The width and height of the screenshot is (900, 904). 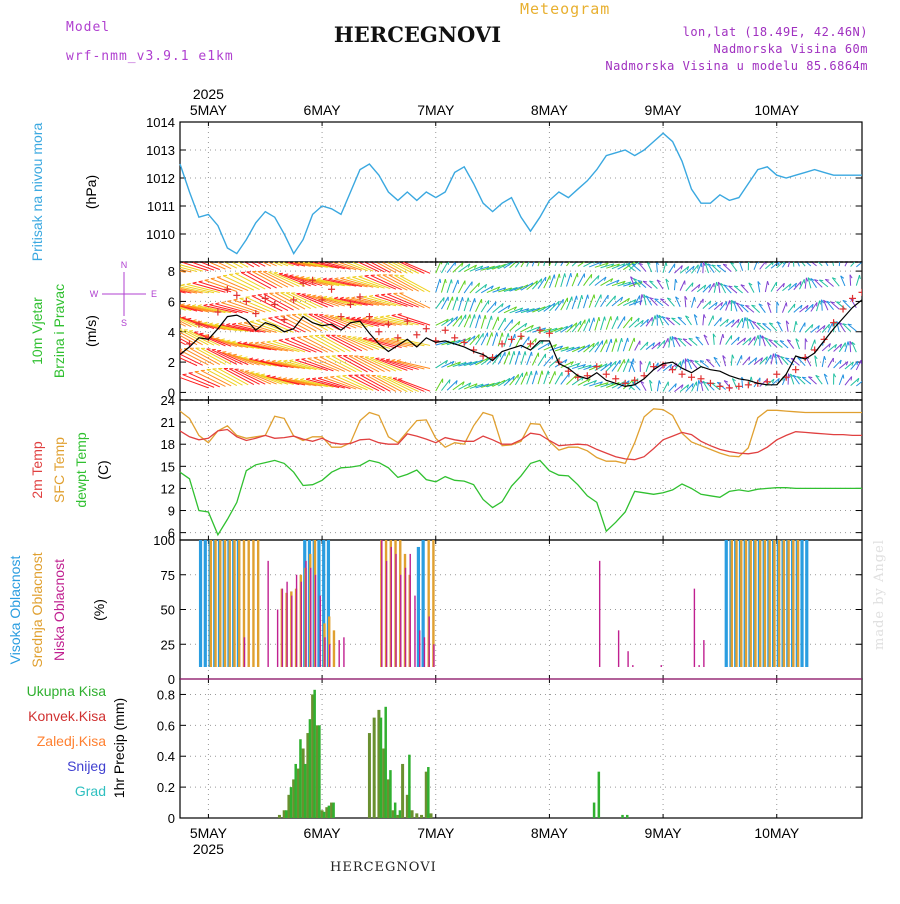 What do you see at coordinates (431, 815) in the screenshot?
I see `convective-bar` at bounding box center [431, 815].